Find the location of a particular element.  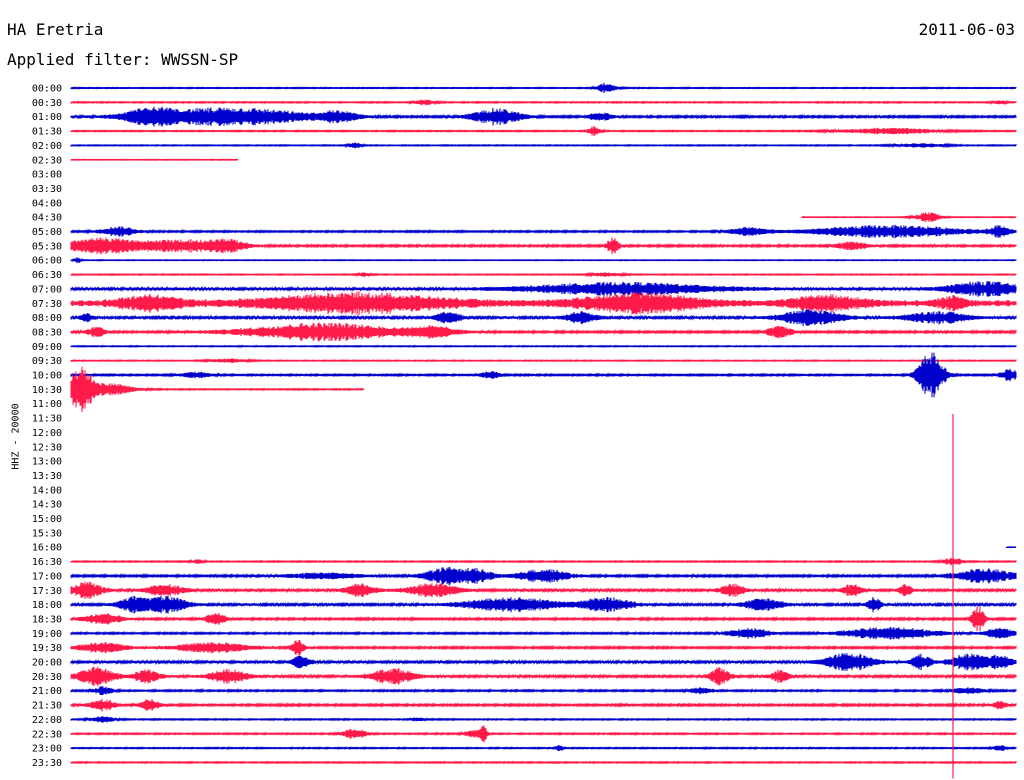

row-time-label: 07:30 is located at coordinates (47, 304).